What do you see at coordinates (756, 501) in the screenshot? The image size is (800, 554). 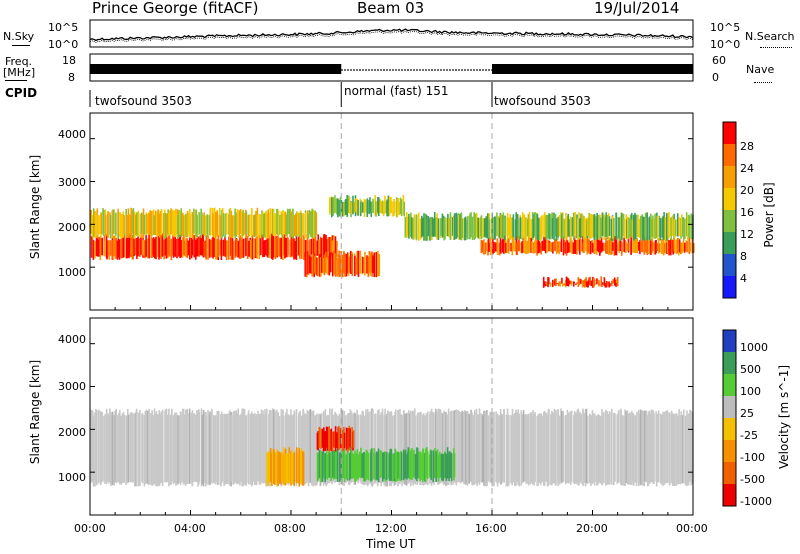 I see `velocity-cb-tick-m1000: -1000` at bounding box center [756, 501].